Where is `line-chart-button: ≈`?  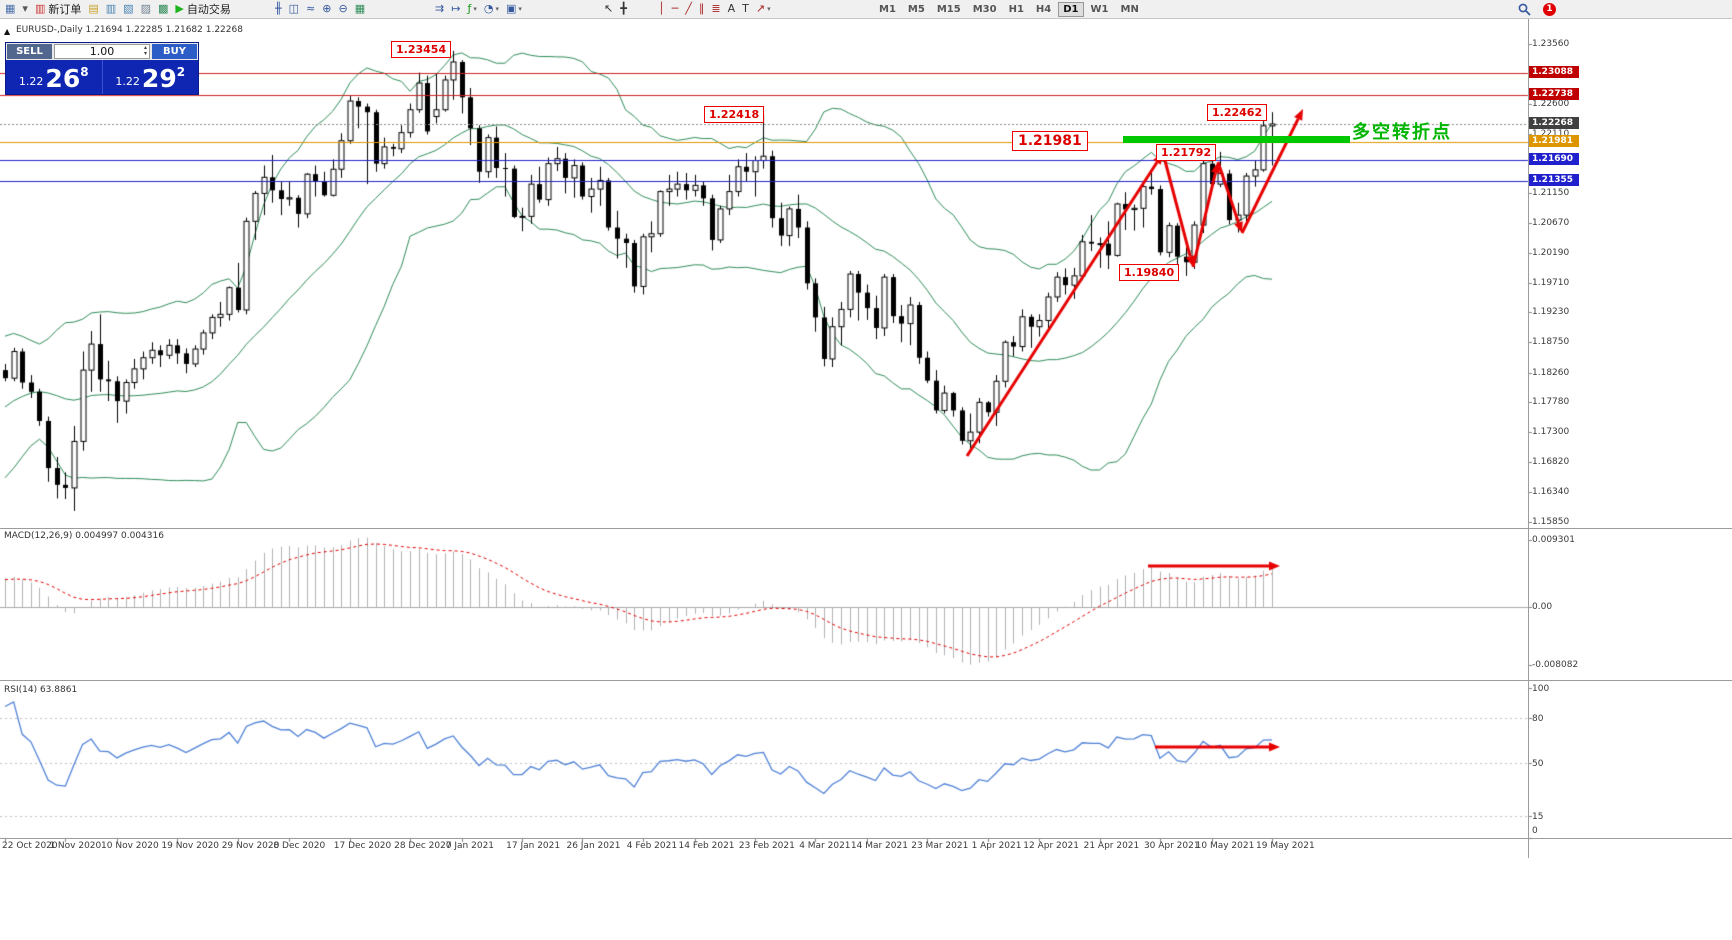
line-chart-button: ≈ is located at coordinates (310, 9).